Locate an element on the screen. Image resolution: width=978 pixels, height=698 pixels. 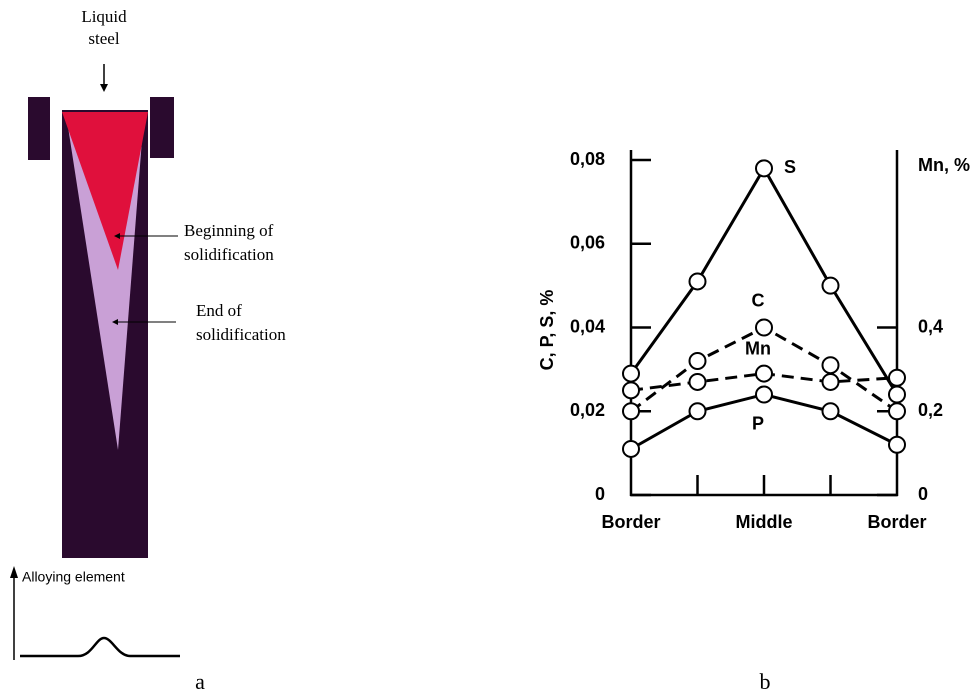
liquid-core is located at coordinates (105, 191).